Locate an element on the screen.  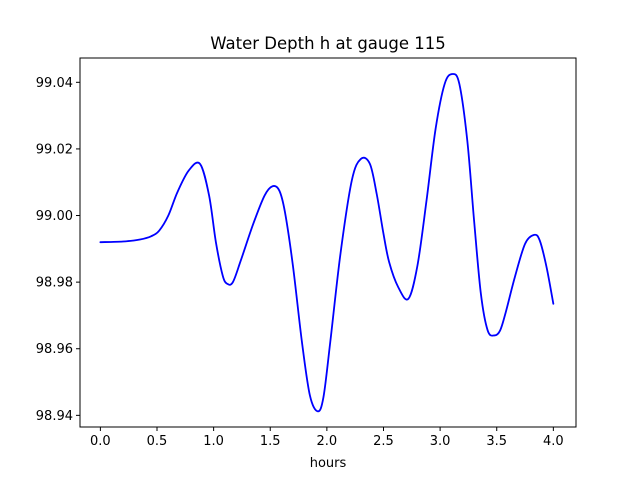
y-tick-label: 99.04 is located at coordinates (54, 83).